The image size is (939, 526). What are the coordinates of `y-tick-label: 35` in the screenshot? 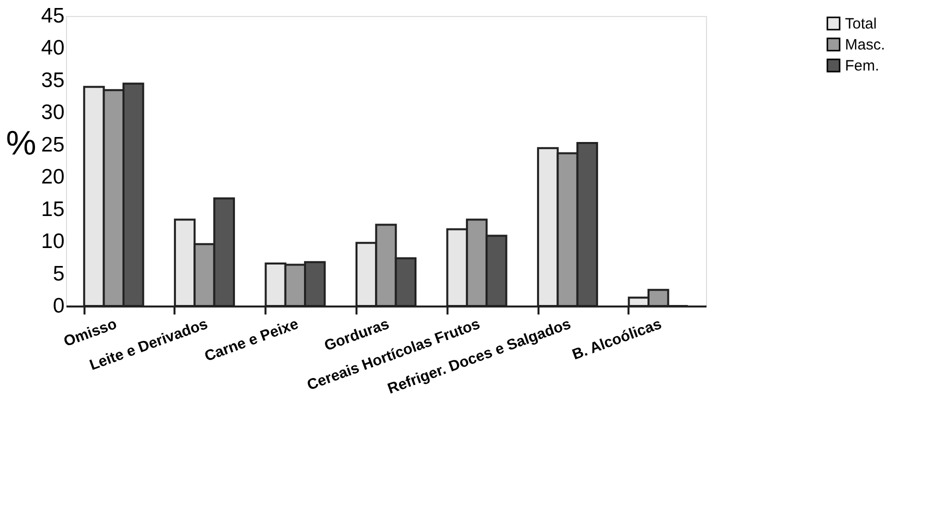 It's located at (52, 80).